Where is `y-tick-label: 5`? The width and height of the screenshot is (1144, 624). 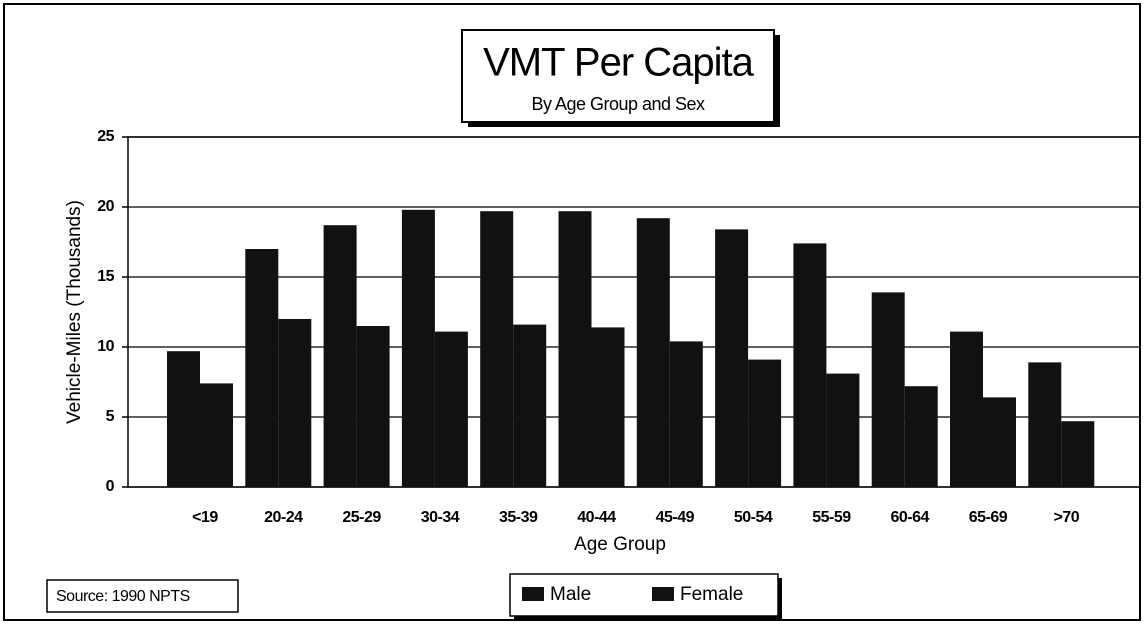
y-tick-label: 5 is located at coordinates (110, 416).